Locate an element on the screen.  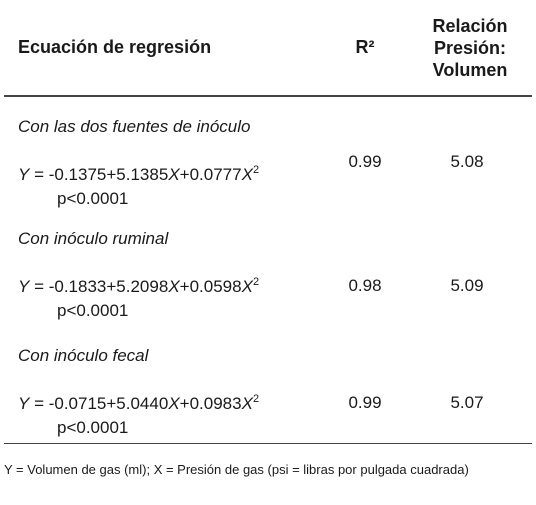
equation: Y = -0.1375+5.1385X+0.0777X2 is located at coordinates (138, 174).